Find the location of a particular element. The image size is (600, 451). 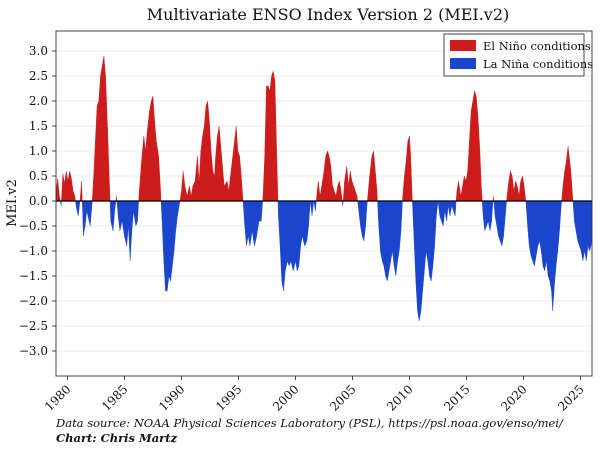

y-tick-label: 0.5 is located at coordinates (38, 176).